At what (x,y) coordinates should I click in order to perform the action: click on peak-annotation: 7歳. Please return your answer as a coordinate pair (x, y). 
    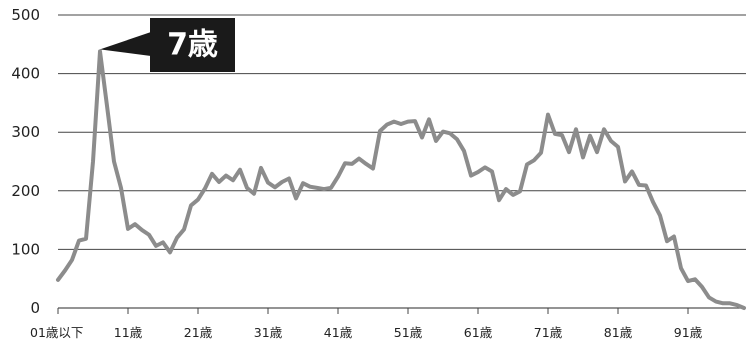
    Looking at the image, I should click on (167, 45).